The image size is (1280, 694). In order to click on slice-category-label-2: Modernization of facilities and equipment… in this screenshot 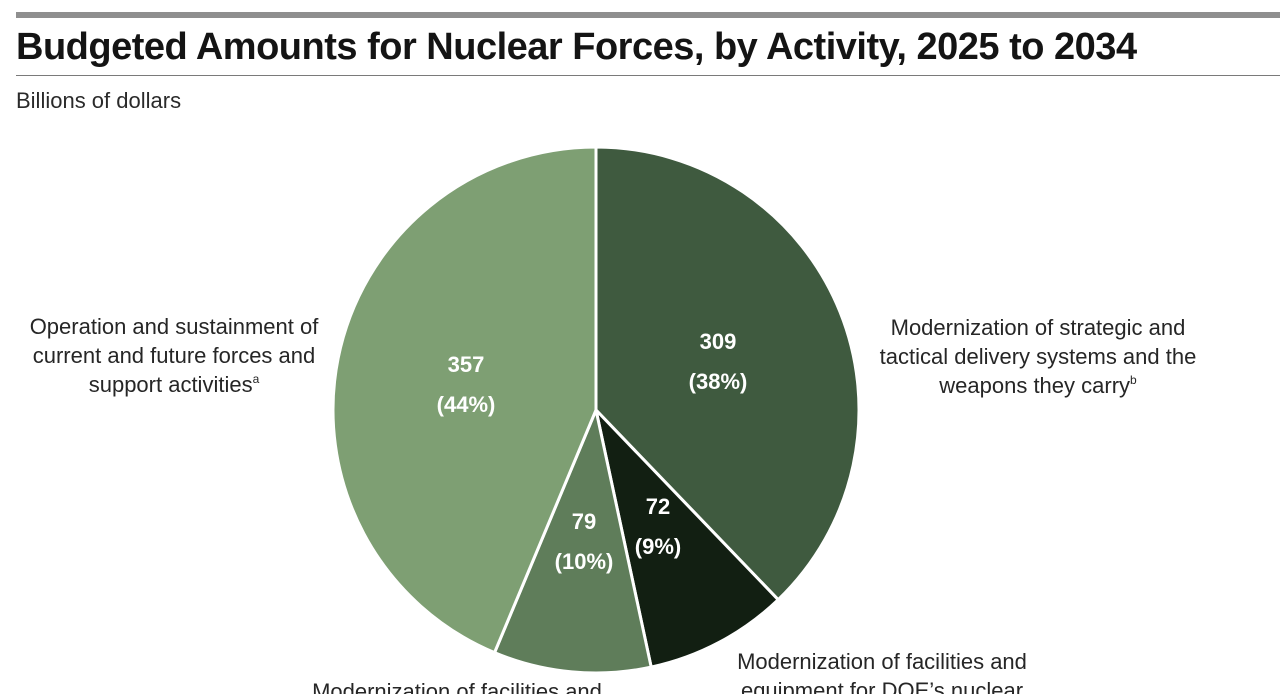, I will do `click(882, 671)`.